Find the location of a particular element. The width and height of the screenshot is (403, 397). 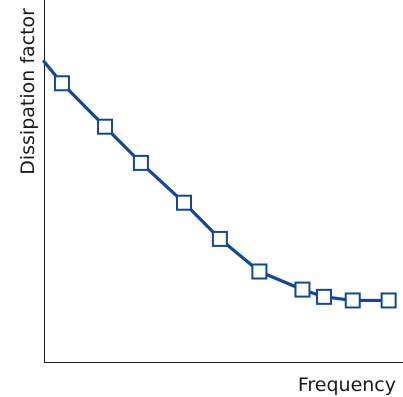

y-axis-label: Dissipation factor is located at coordinates (28, 91).